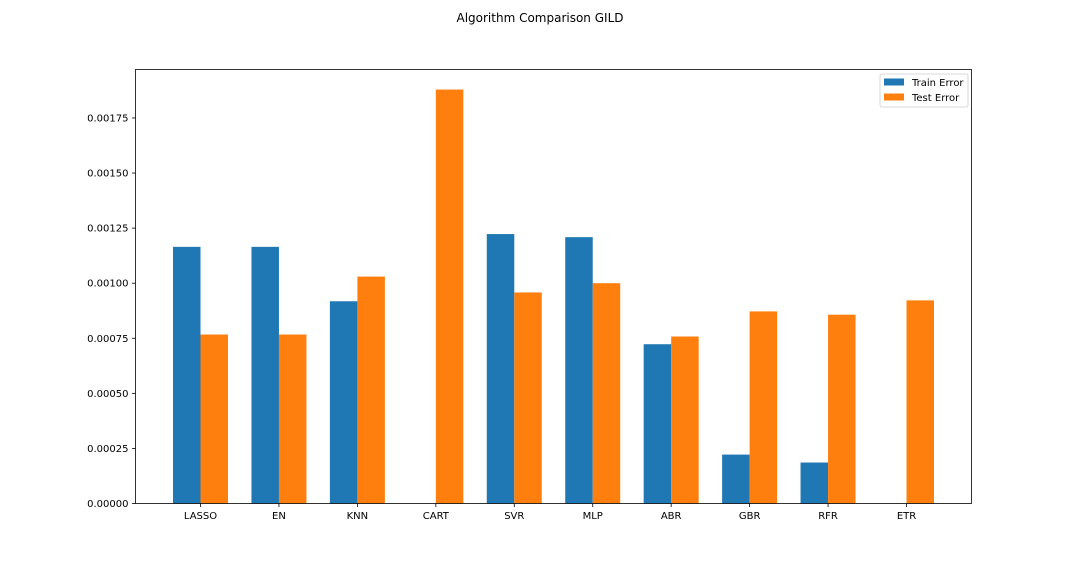  I want to click on bar-train-error-en, so click(265, 375).